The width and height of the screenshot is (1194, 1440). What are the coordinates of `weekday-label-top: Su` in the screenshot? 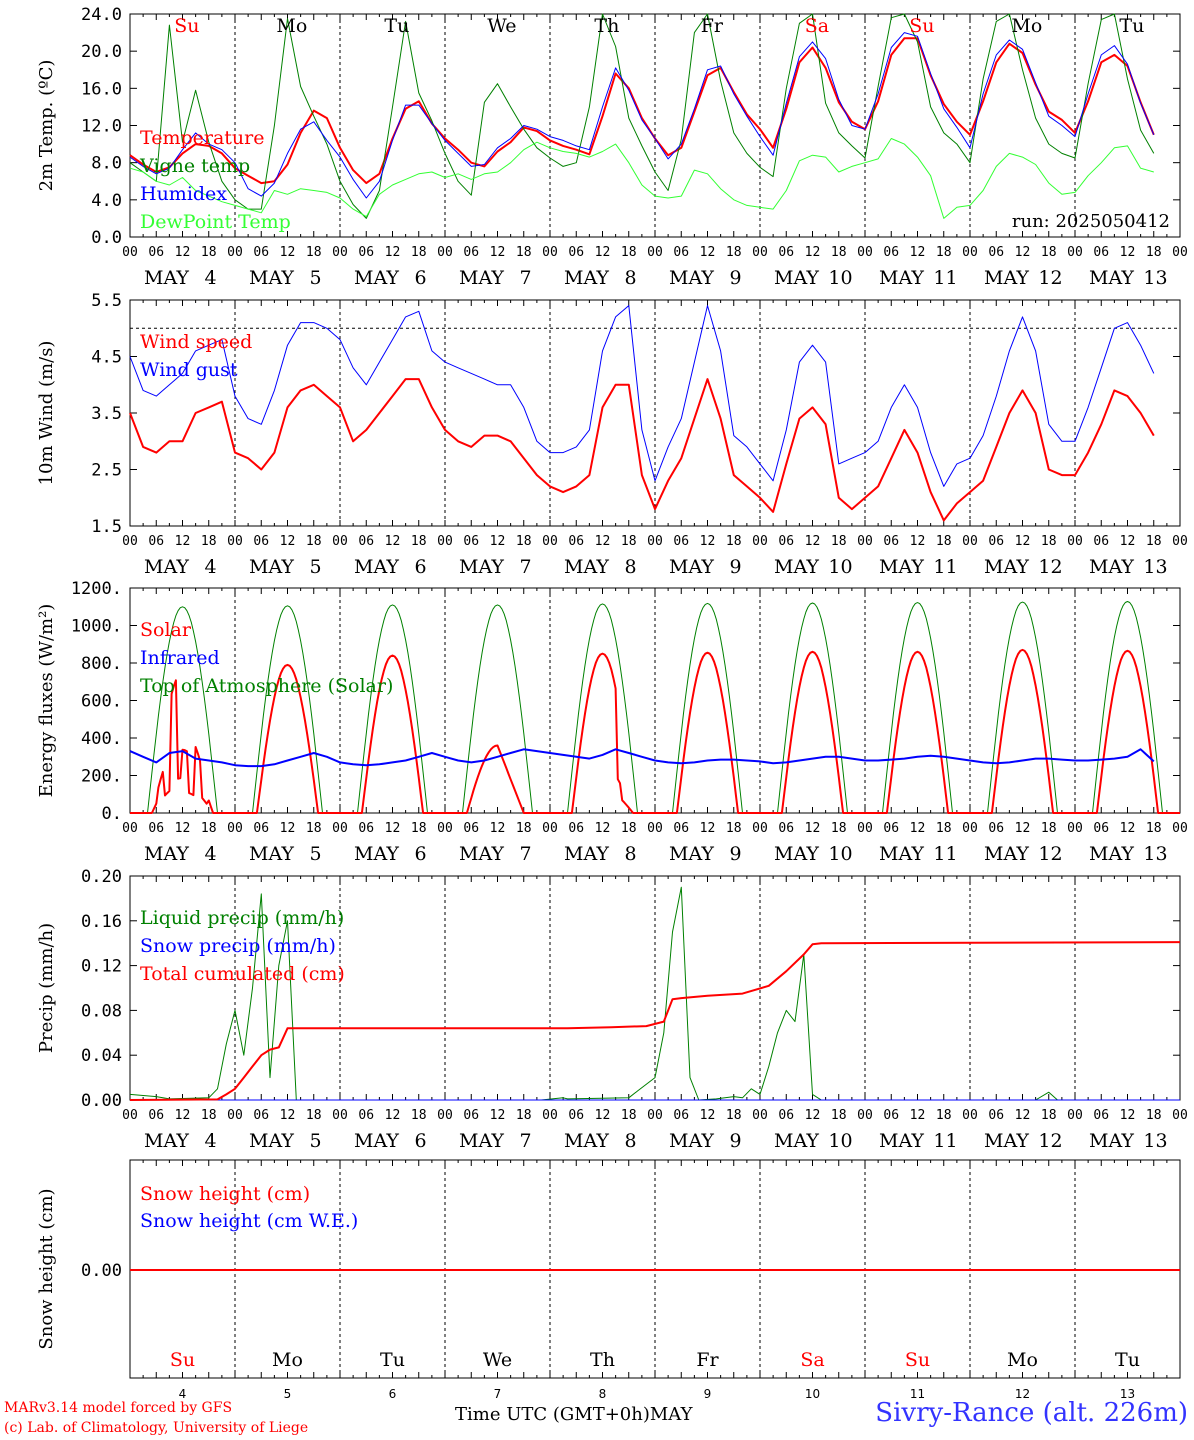 It's located at (186, 26).